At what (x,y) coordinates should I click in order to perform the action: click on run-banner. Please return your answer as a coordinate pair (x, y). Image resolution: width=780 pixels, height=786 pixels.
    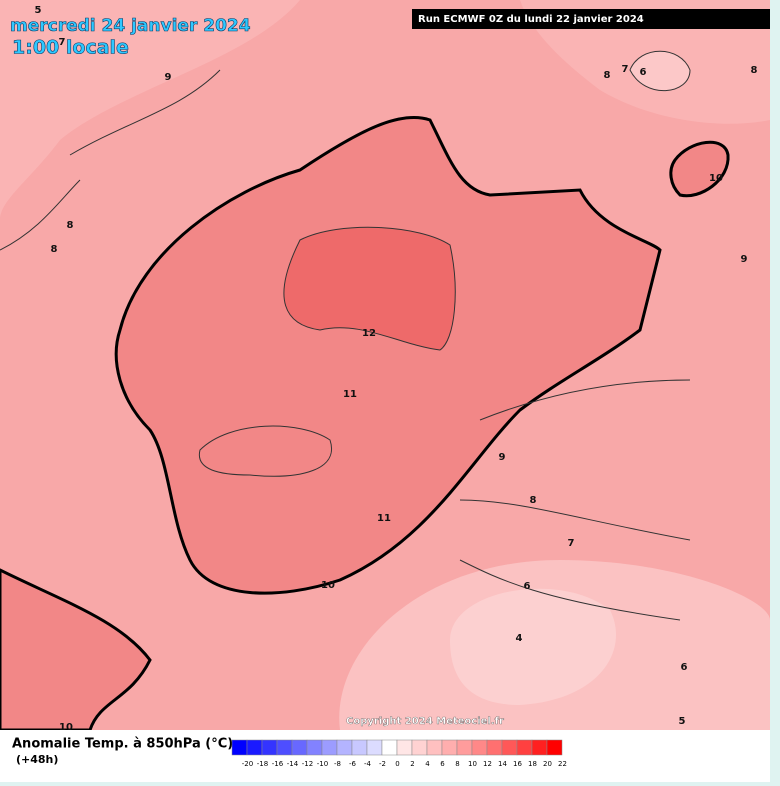
    Looking at the image, I should click on (591, 19).